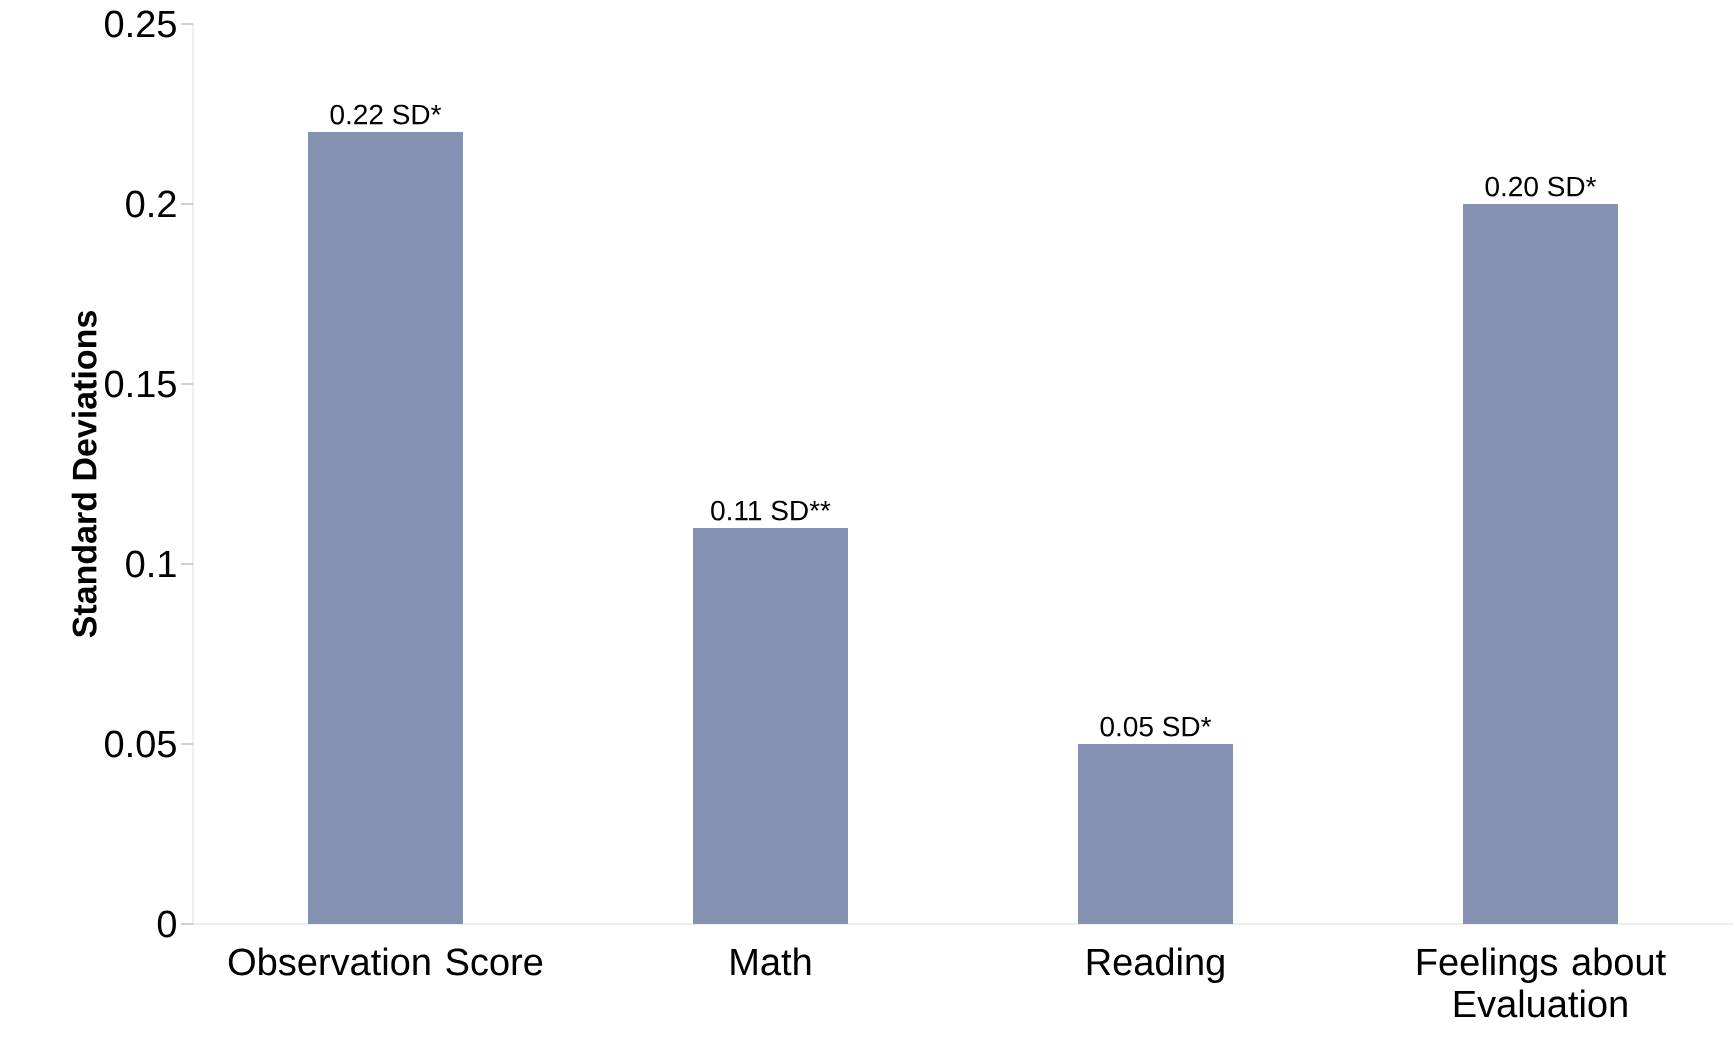 The image size is (1736, 1062). I want to click on y-tick-label: 0.15, so click(140, 384).